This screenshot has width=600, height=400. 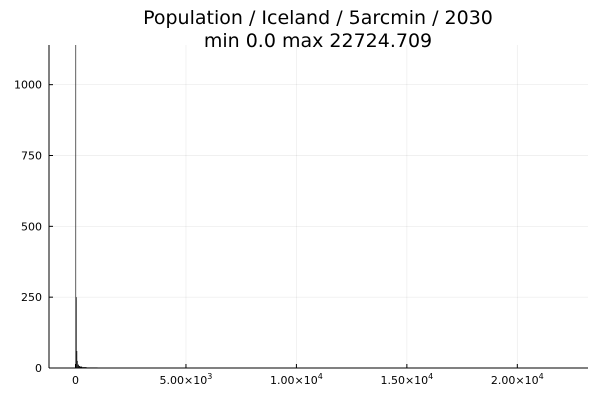 I want to click on y-tick-label-0: 0, so click(x=38, y=368).